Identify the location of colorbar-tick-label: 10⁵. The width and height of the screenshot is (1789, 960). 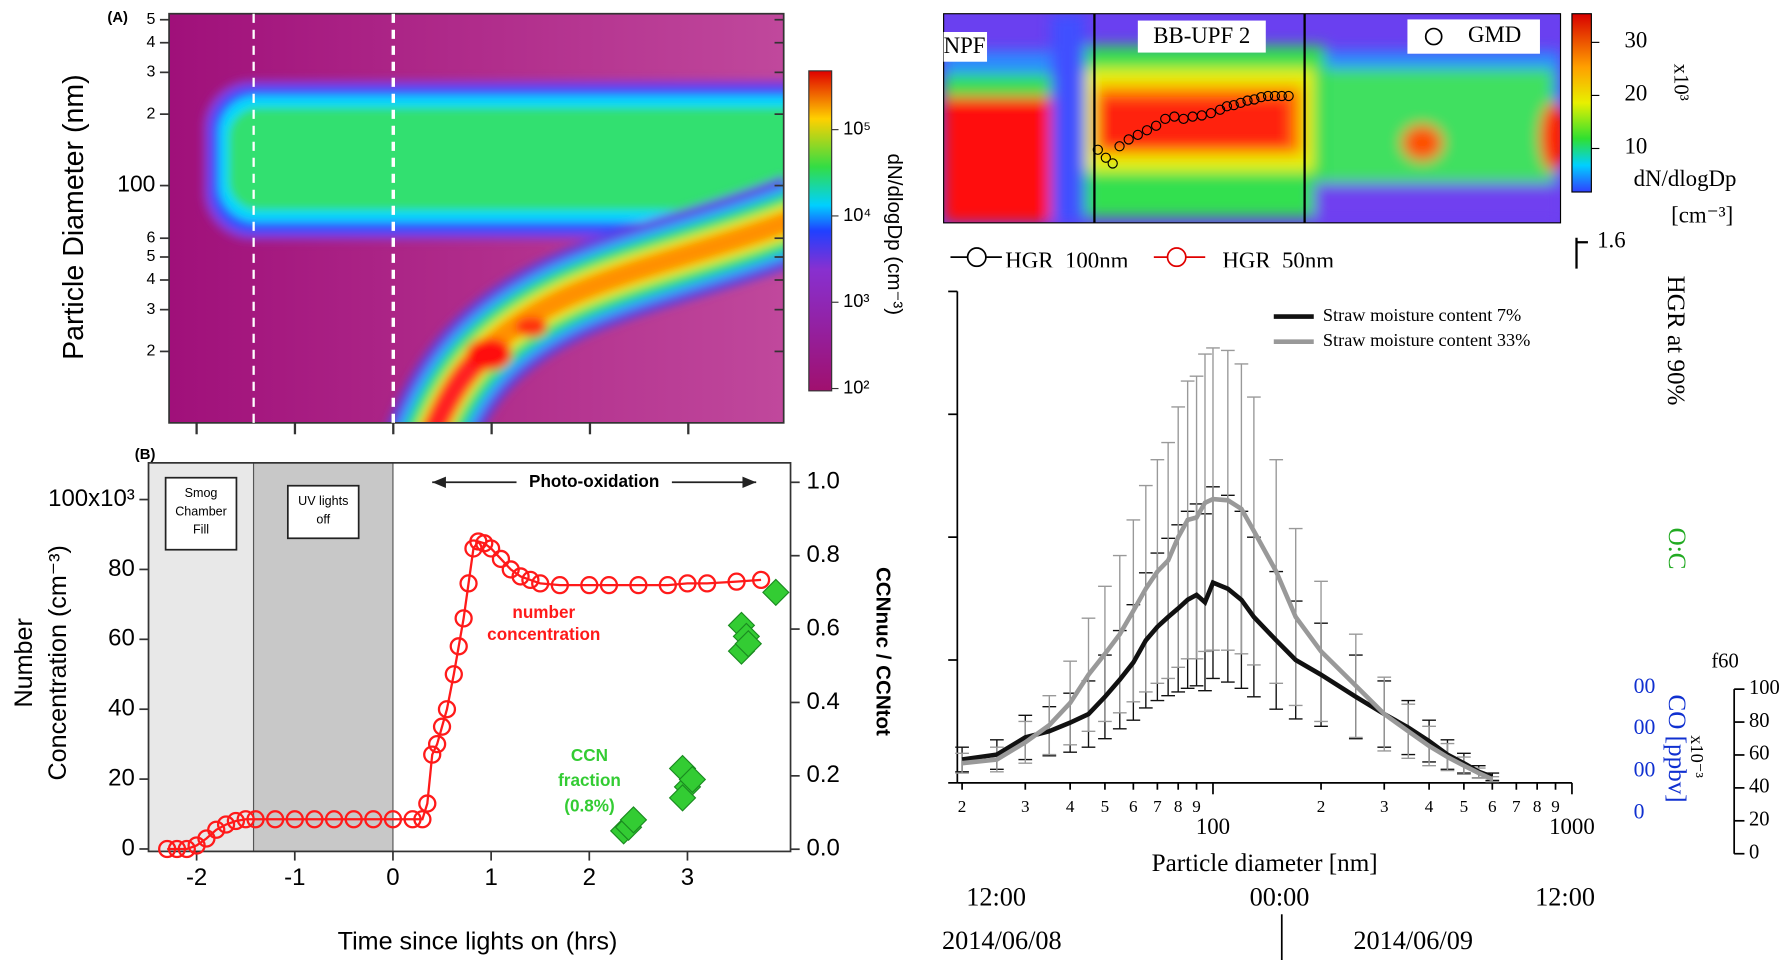
(857, 127).